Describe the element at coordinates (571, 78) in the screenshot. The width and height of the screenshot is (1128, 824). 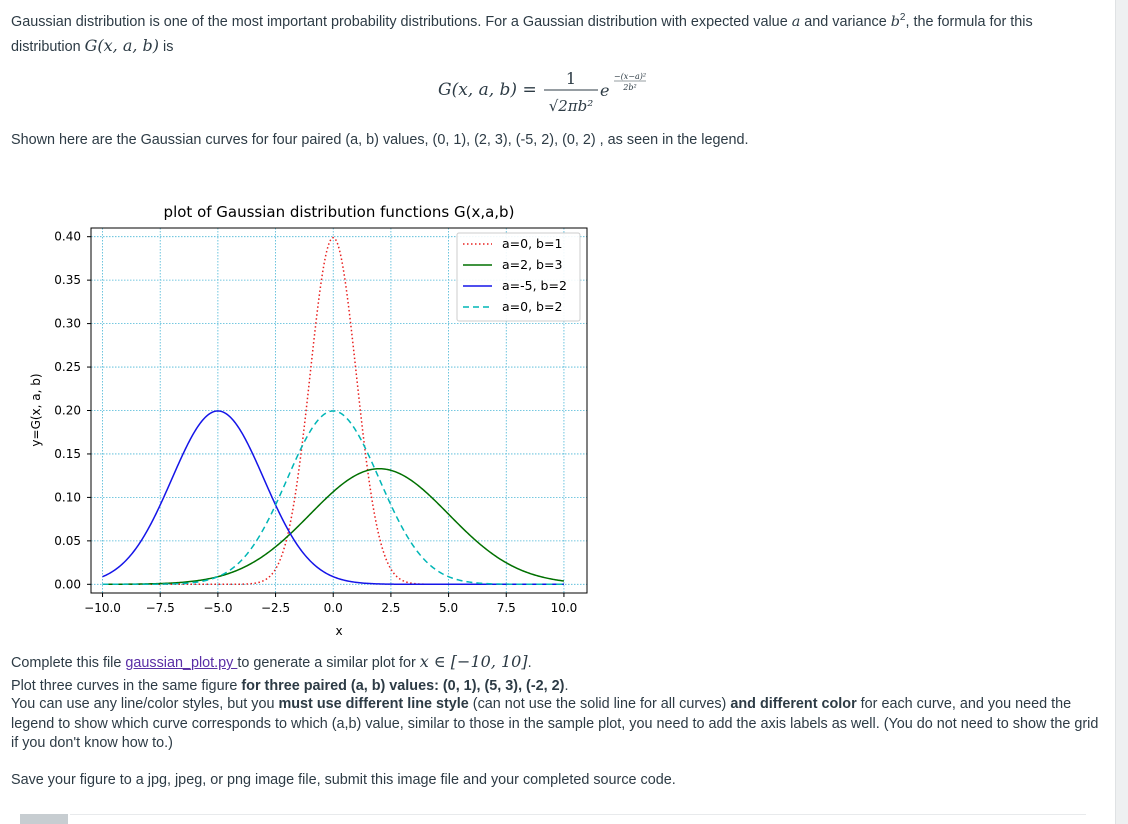
I see `formula-numerator: 1` at that location.